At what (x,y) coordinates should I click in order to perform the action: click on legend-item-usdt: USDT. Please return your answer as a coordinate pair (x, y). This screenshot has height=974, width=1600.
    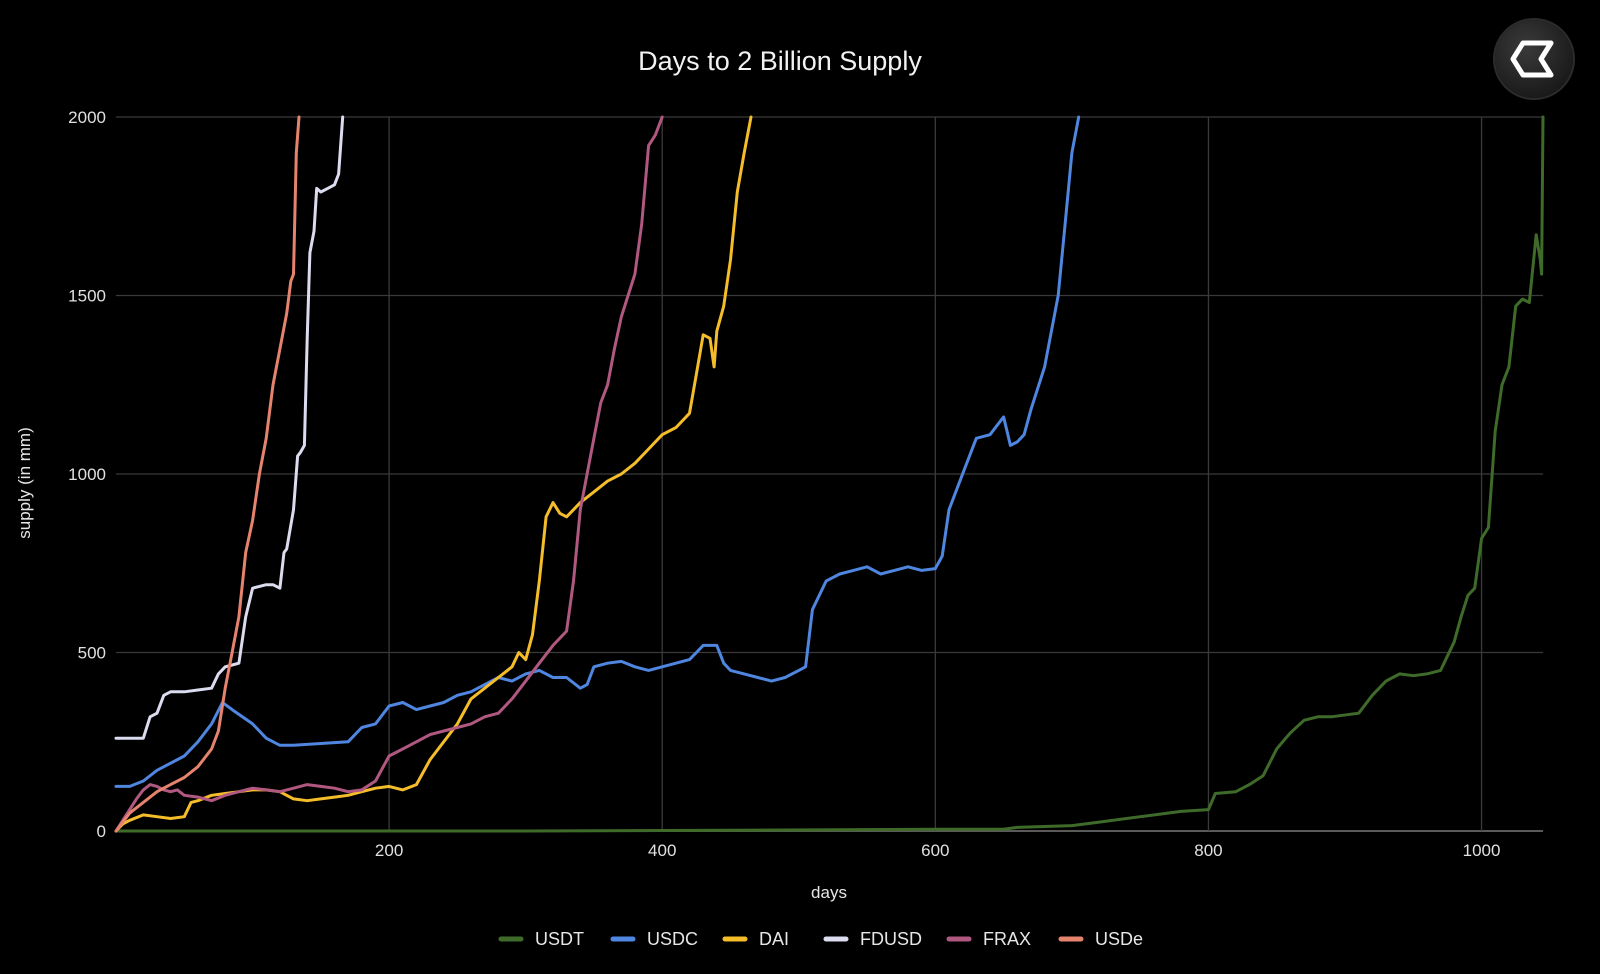
    Looking at the image, I should click on (541, 939).